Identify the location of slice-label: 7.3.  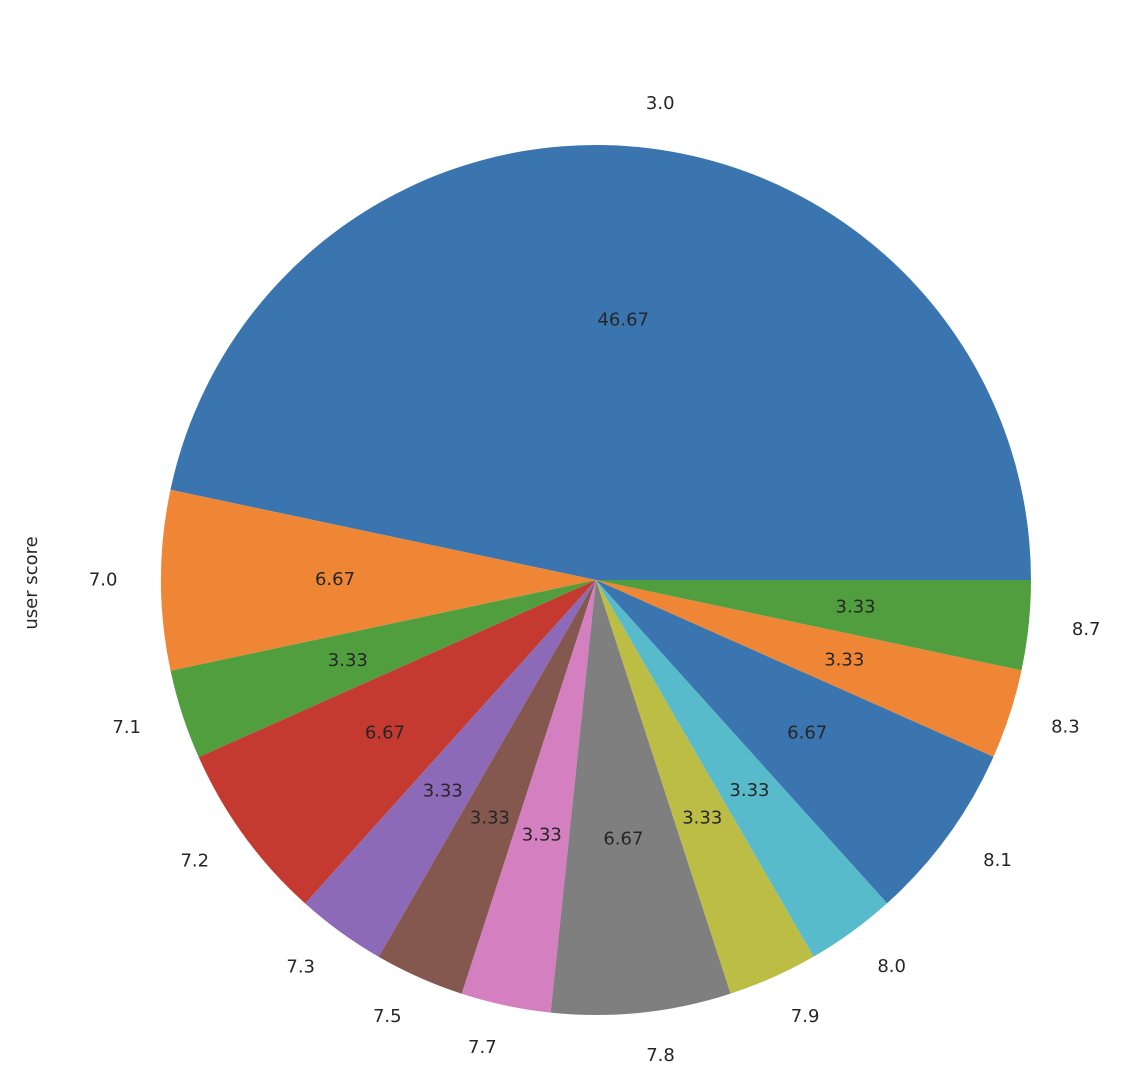
(300, 966).